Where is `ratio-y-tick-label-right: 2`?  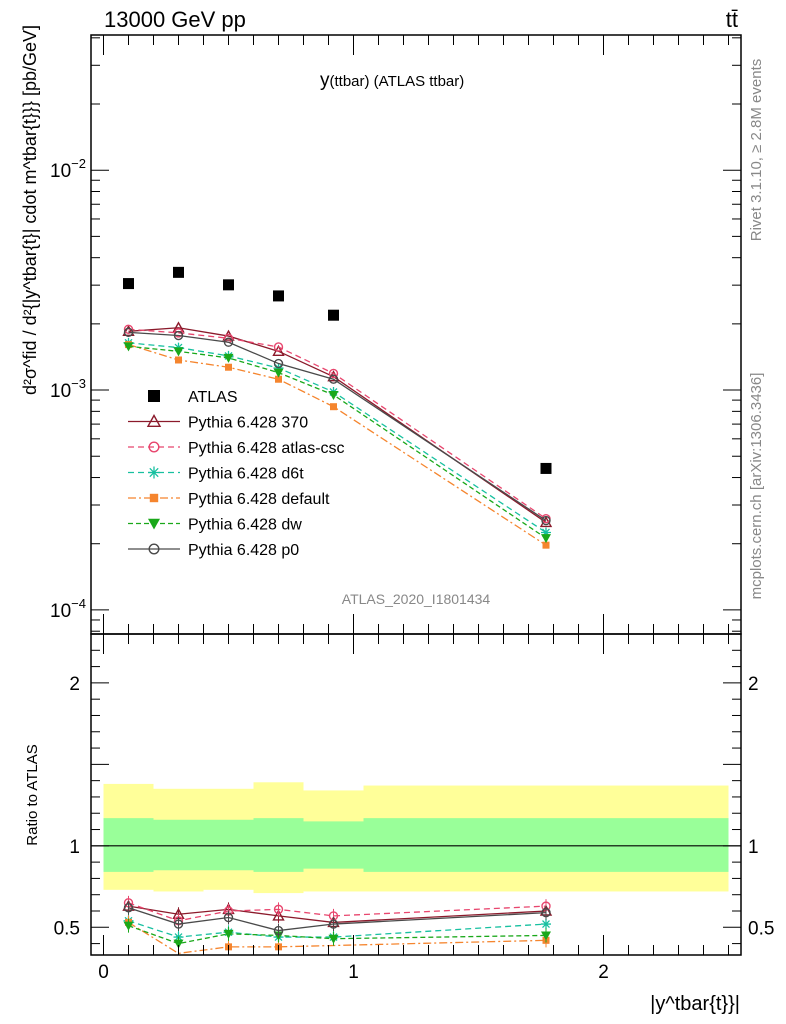 ratio-y-tick-label-right: 2 is located at coordinates (753, 684).